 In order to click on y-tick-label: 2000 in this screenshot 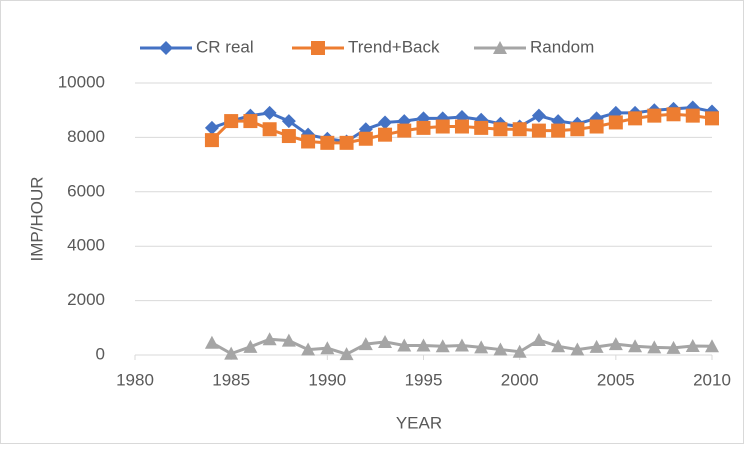, I will do `click(86, 299)`.